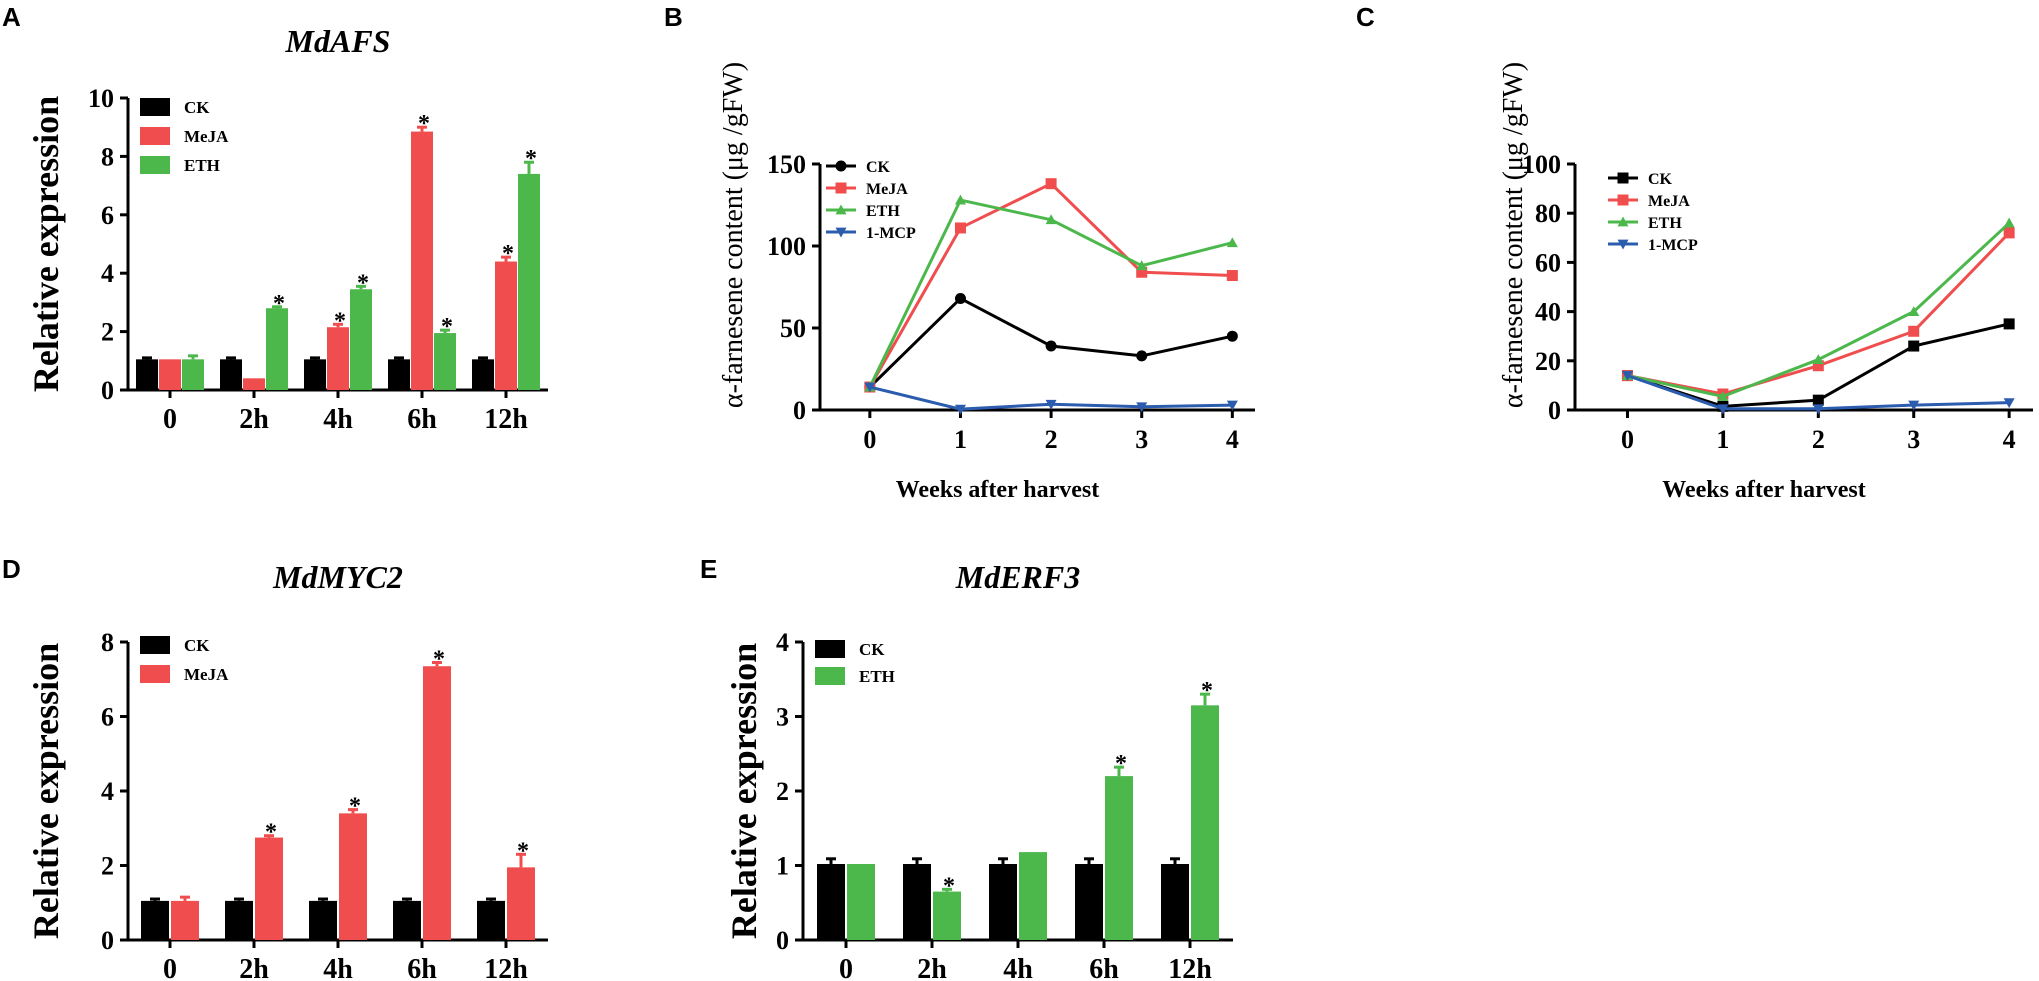  Describe the element at coordinates (231, 374) in the screenshot. I see `bar-ck-2h` at that location.